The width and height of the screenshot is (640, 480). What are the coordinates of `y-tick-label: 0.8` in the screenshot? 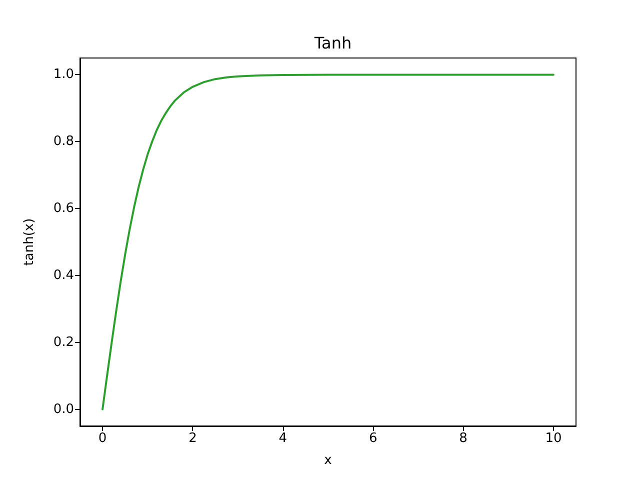 It's located at (63, 142).